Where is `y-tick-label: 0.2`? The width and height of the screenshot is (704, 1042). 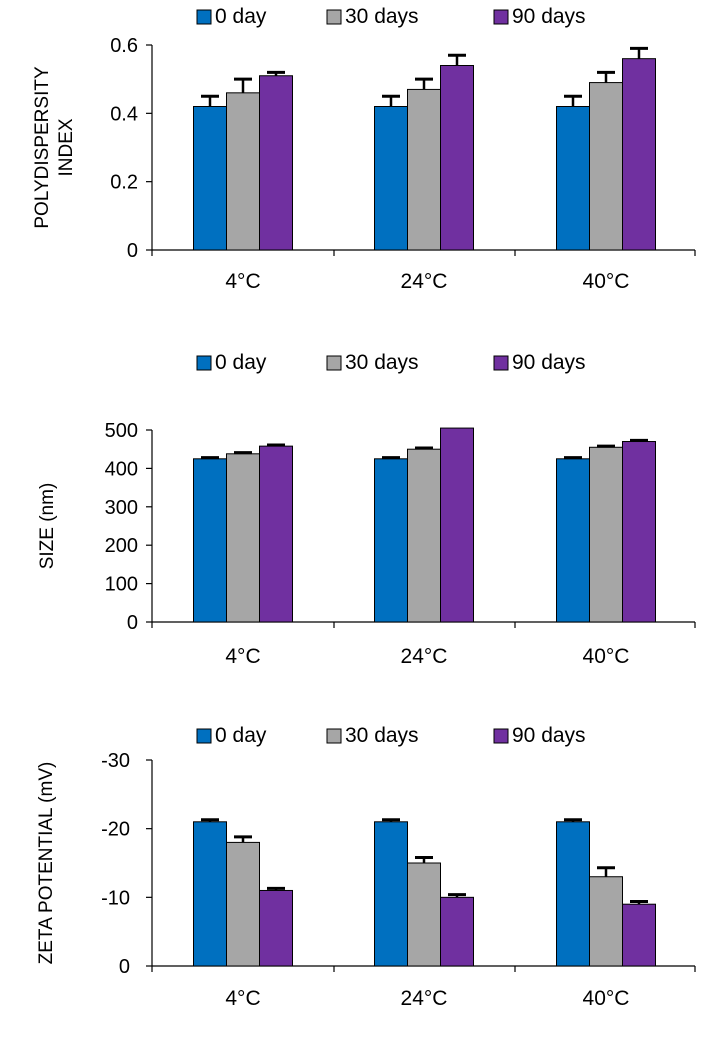 y-tick-label: 0.2 is located at coordinates (124, 183).